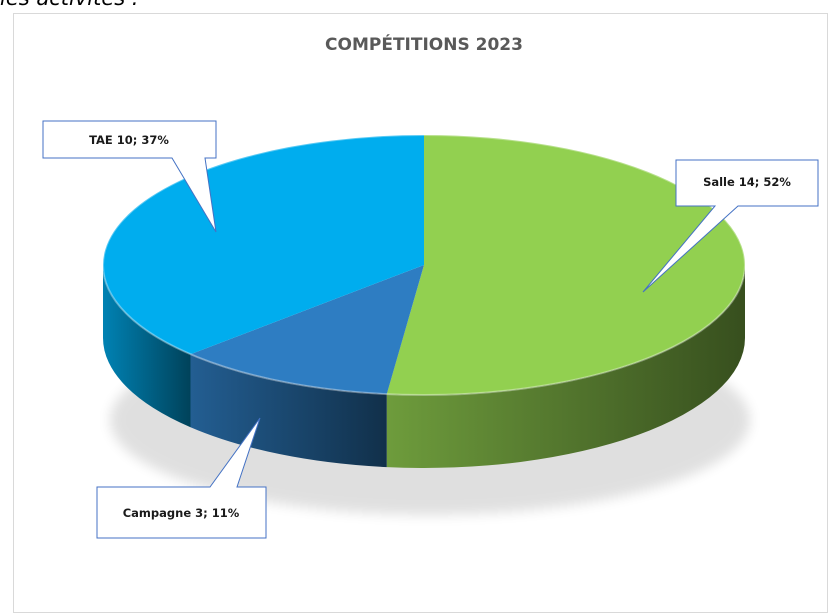  I want to click on pie-side-tae, so click(147, 346).